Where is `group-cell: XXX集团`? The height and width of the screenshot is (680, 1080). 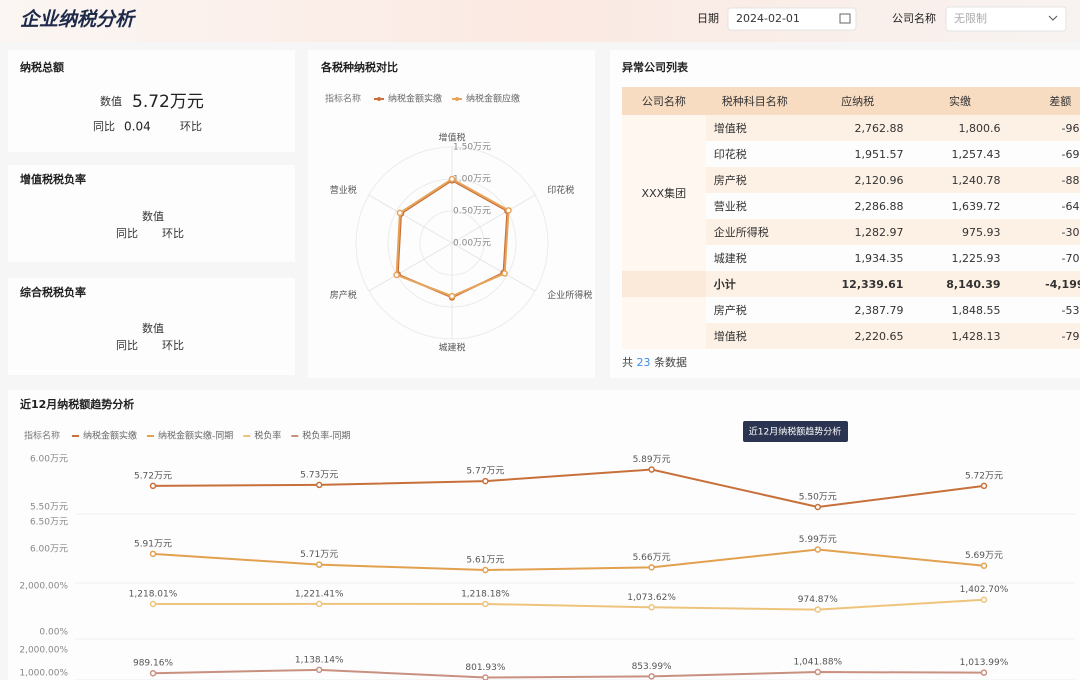 group-cell: XXX集团 is located at coordinates (664, 193).